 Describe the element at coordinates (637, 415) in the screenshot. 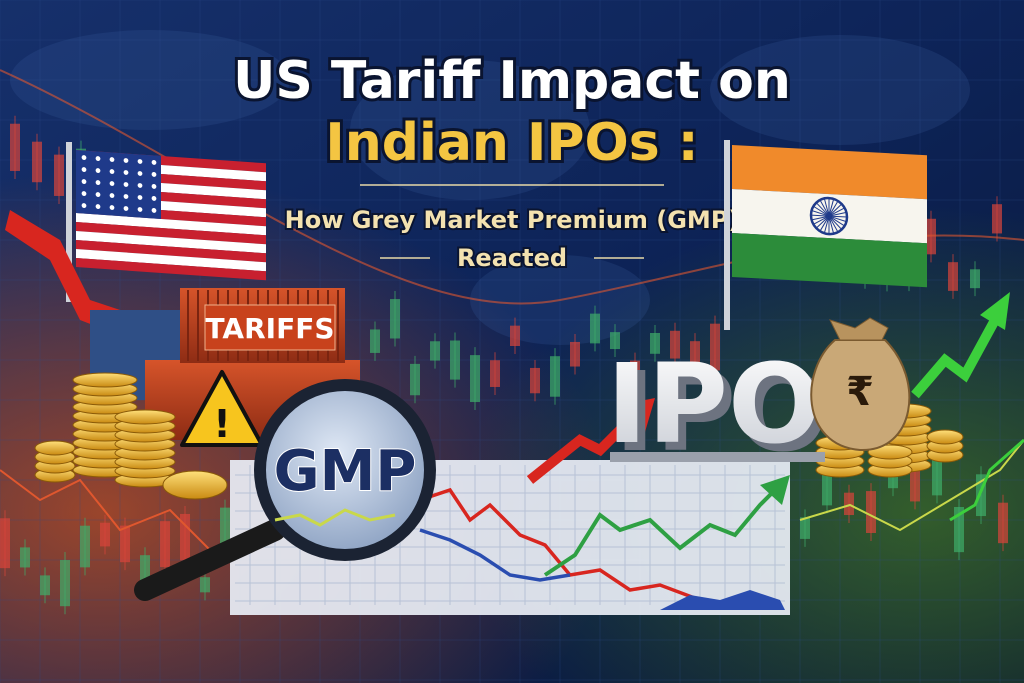

I see `up-arrowhead` at that location.